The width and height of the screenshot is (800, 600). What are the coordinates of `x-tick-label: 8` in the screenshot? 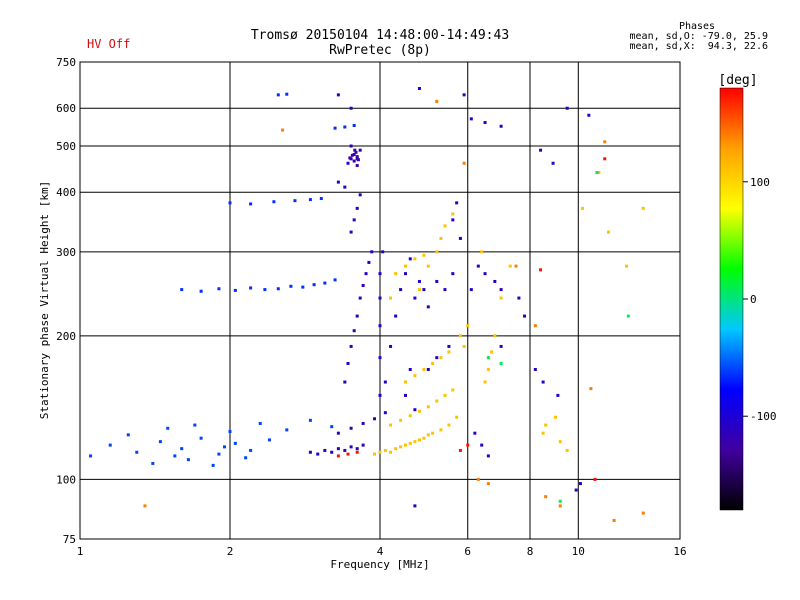 It's located at (530, 551).